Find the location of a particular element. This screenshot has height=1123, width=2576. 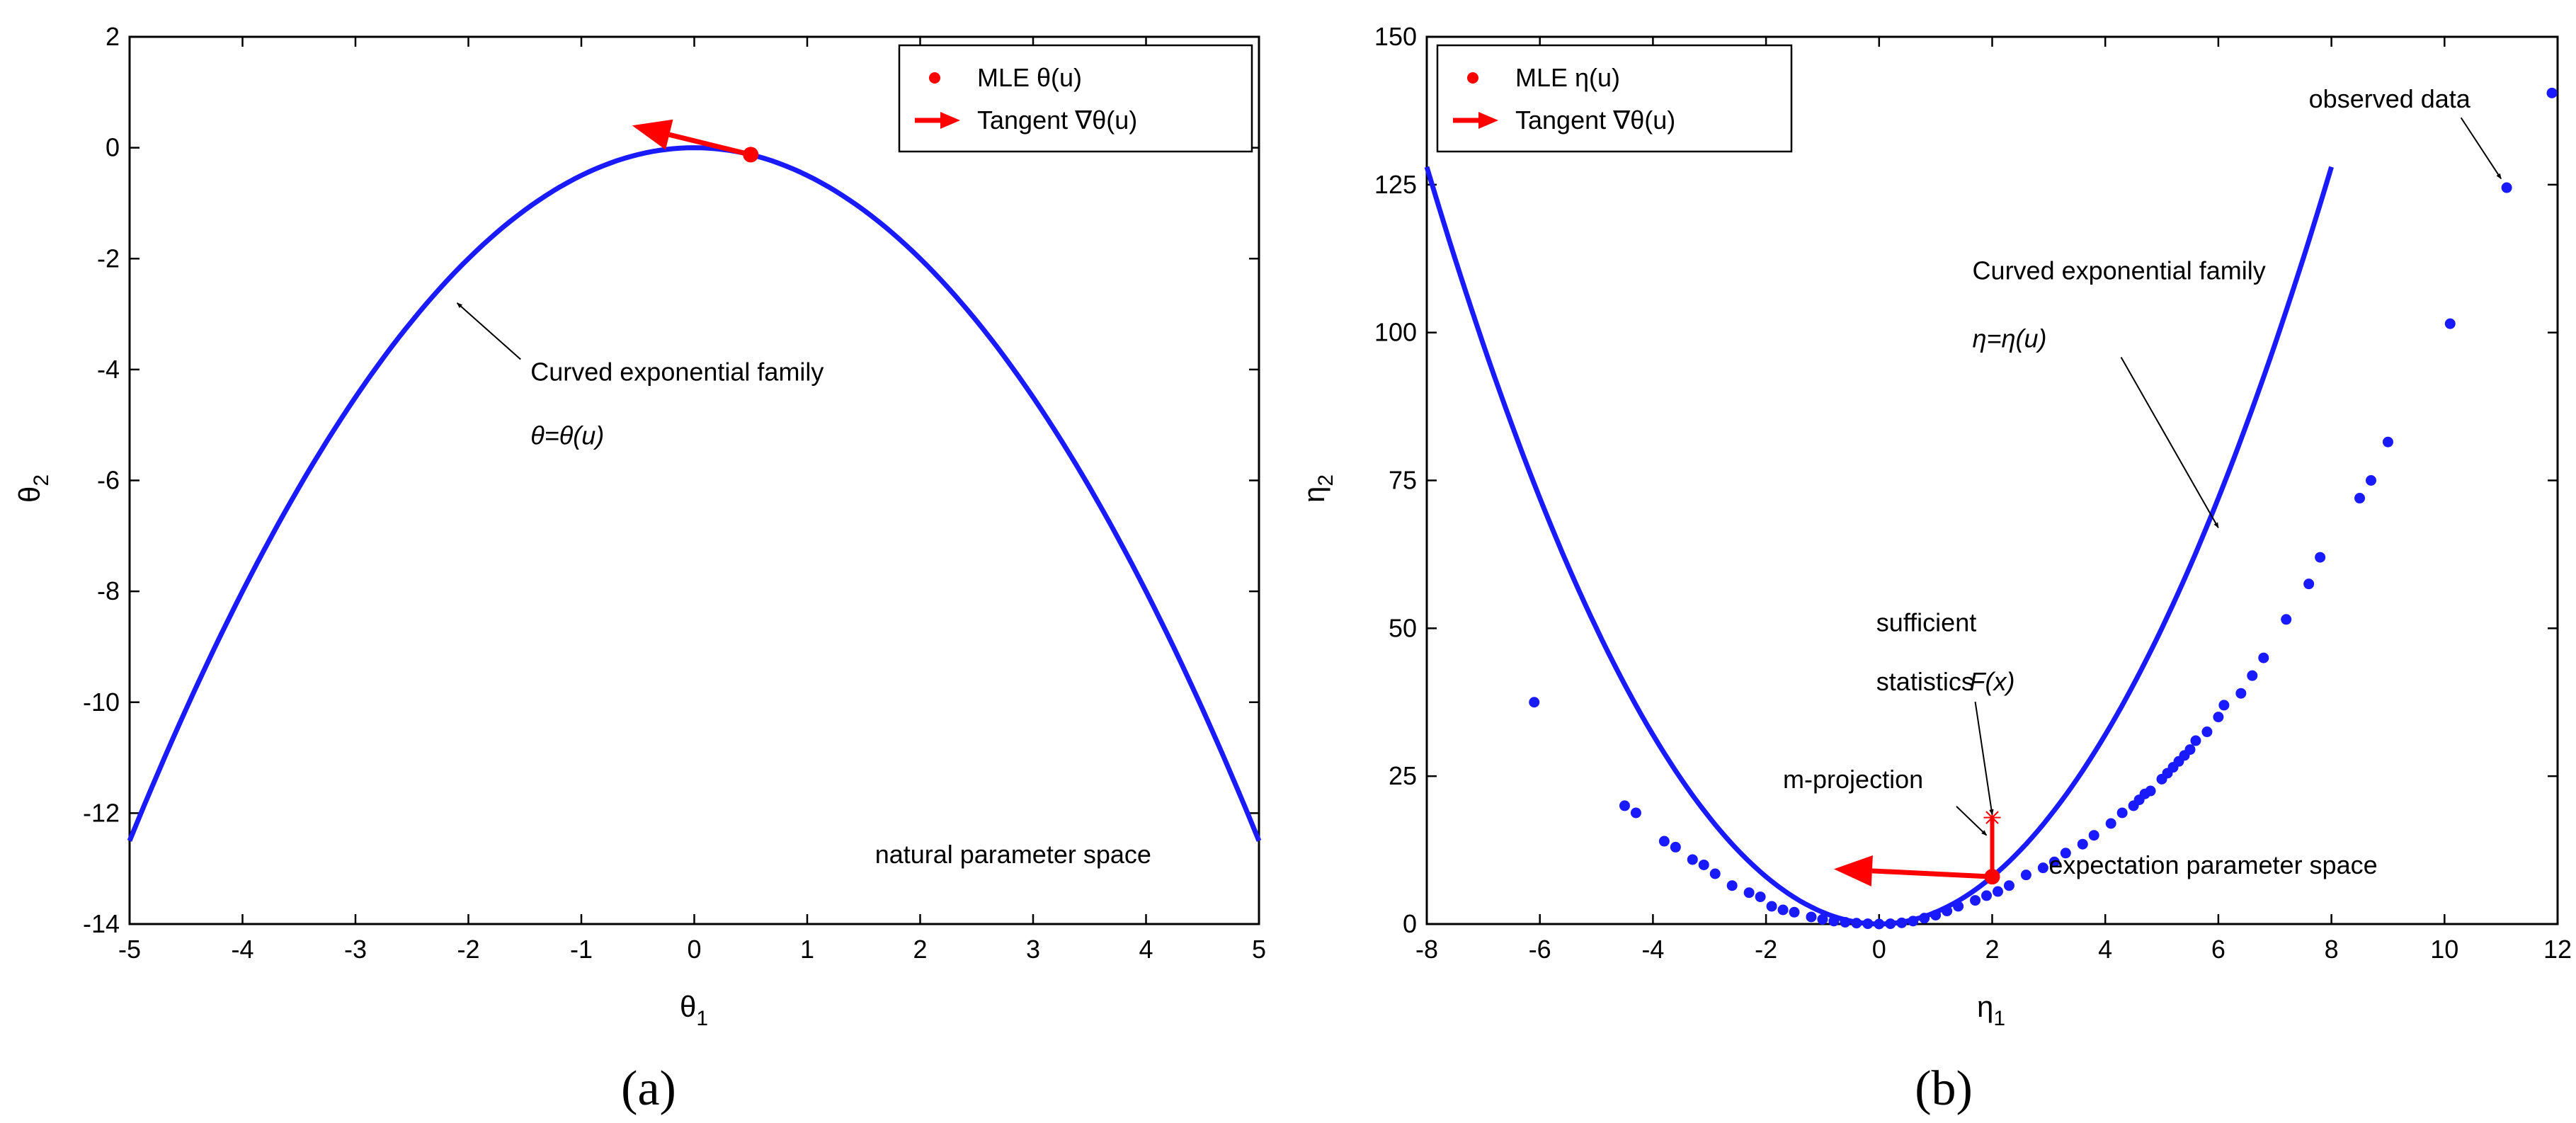

legend: MLE η(u) Tangent ∇θ(u) is located at coordinates (1614, 98).